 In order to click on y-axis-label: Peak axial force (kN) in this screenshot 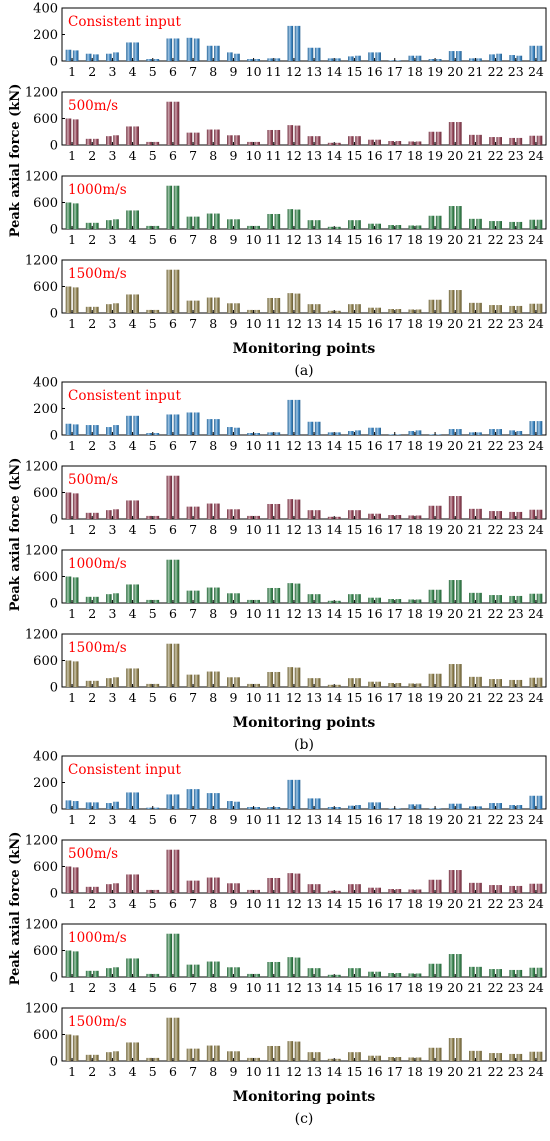, I will do `click(15, 909)`.